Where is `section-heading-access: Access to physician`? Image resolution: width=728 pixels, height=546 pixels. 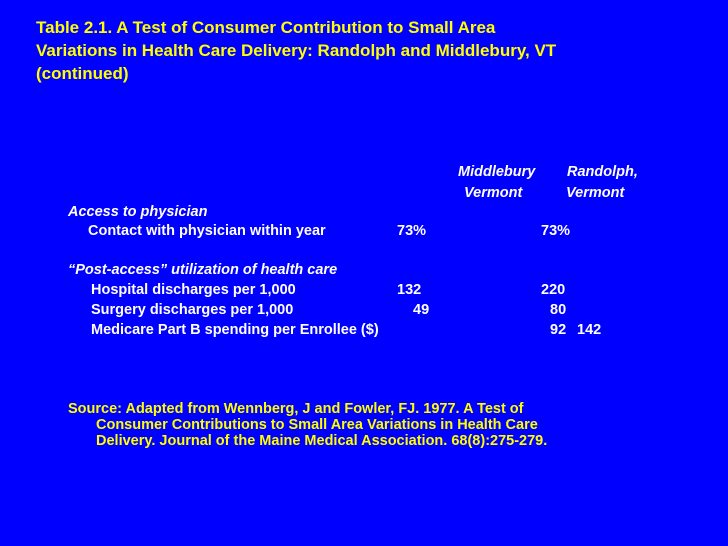
section-heading-access: Access to physician is located at coordinates (138, 212).